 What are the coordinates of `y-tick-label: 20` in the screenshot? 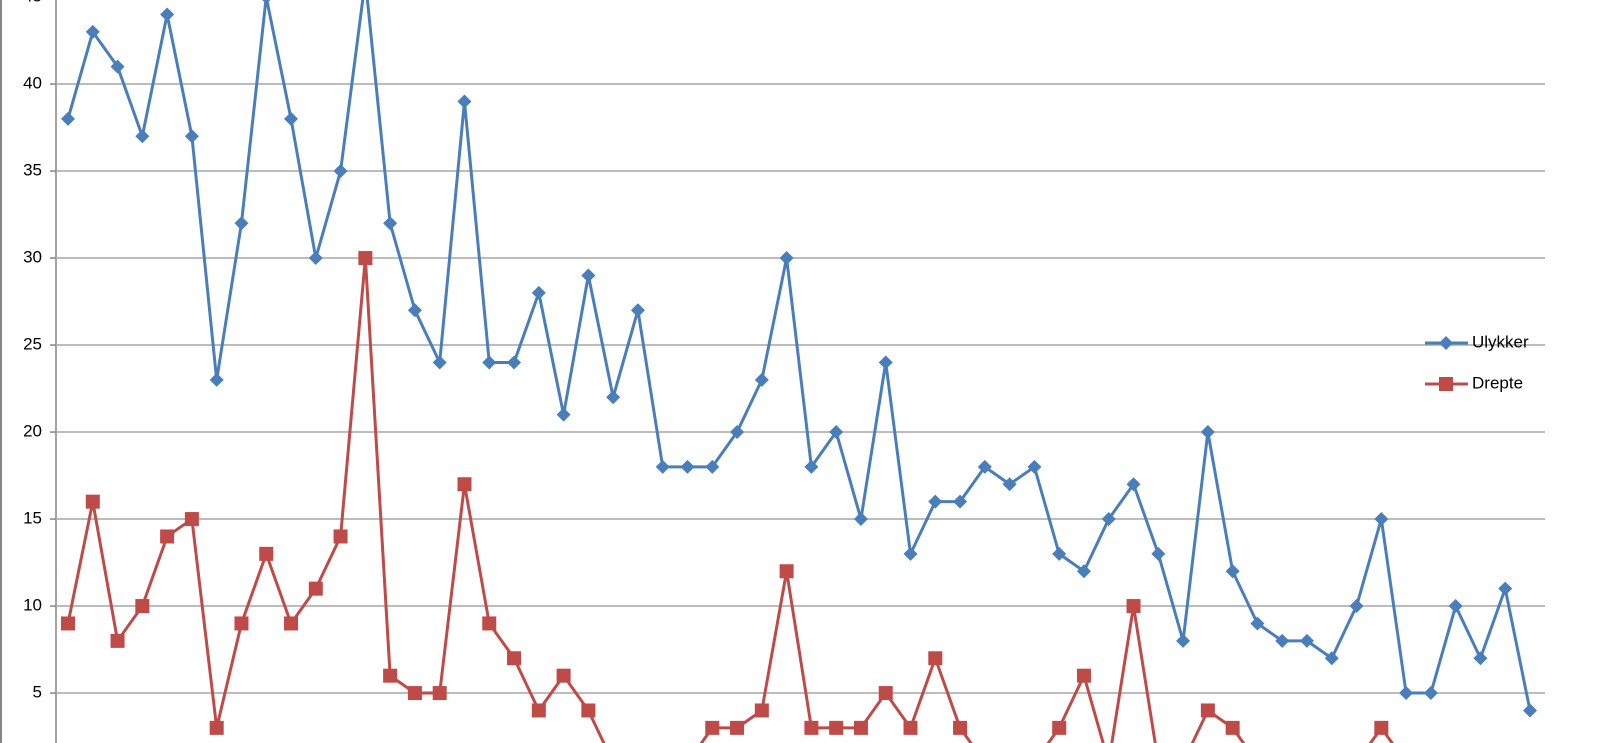 It's located at (32, 431).